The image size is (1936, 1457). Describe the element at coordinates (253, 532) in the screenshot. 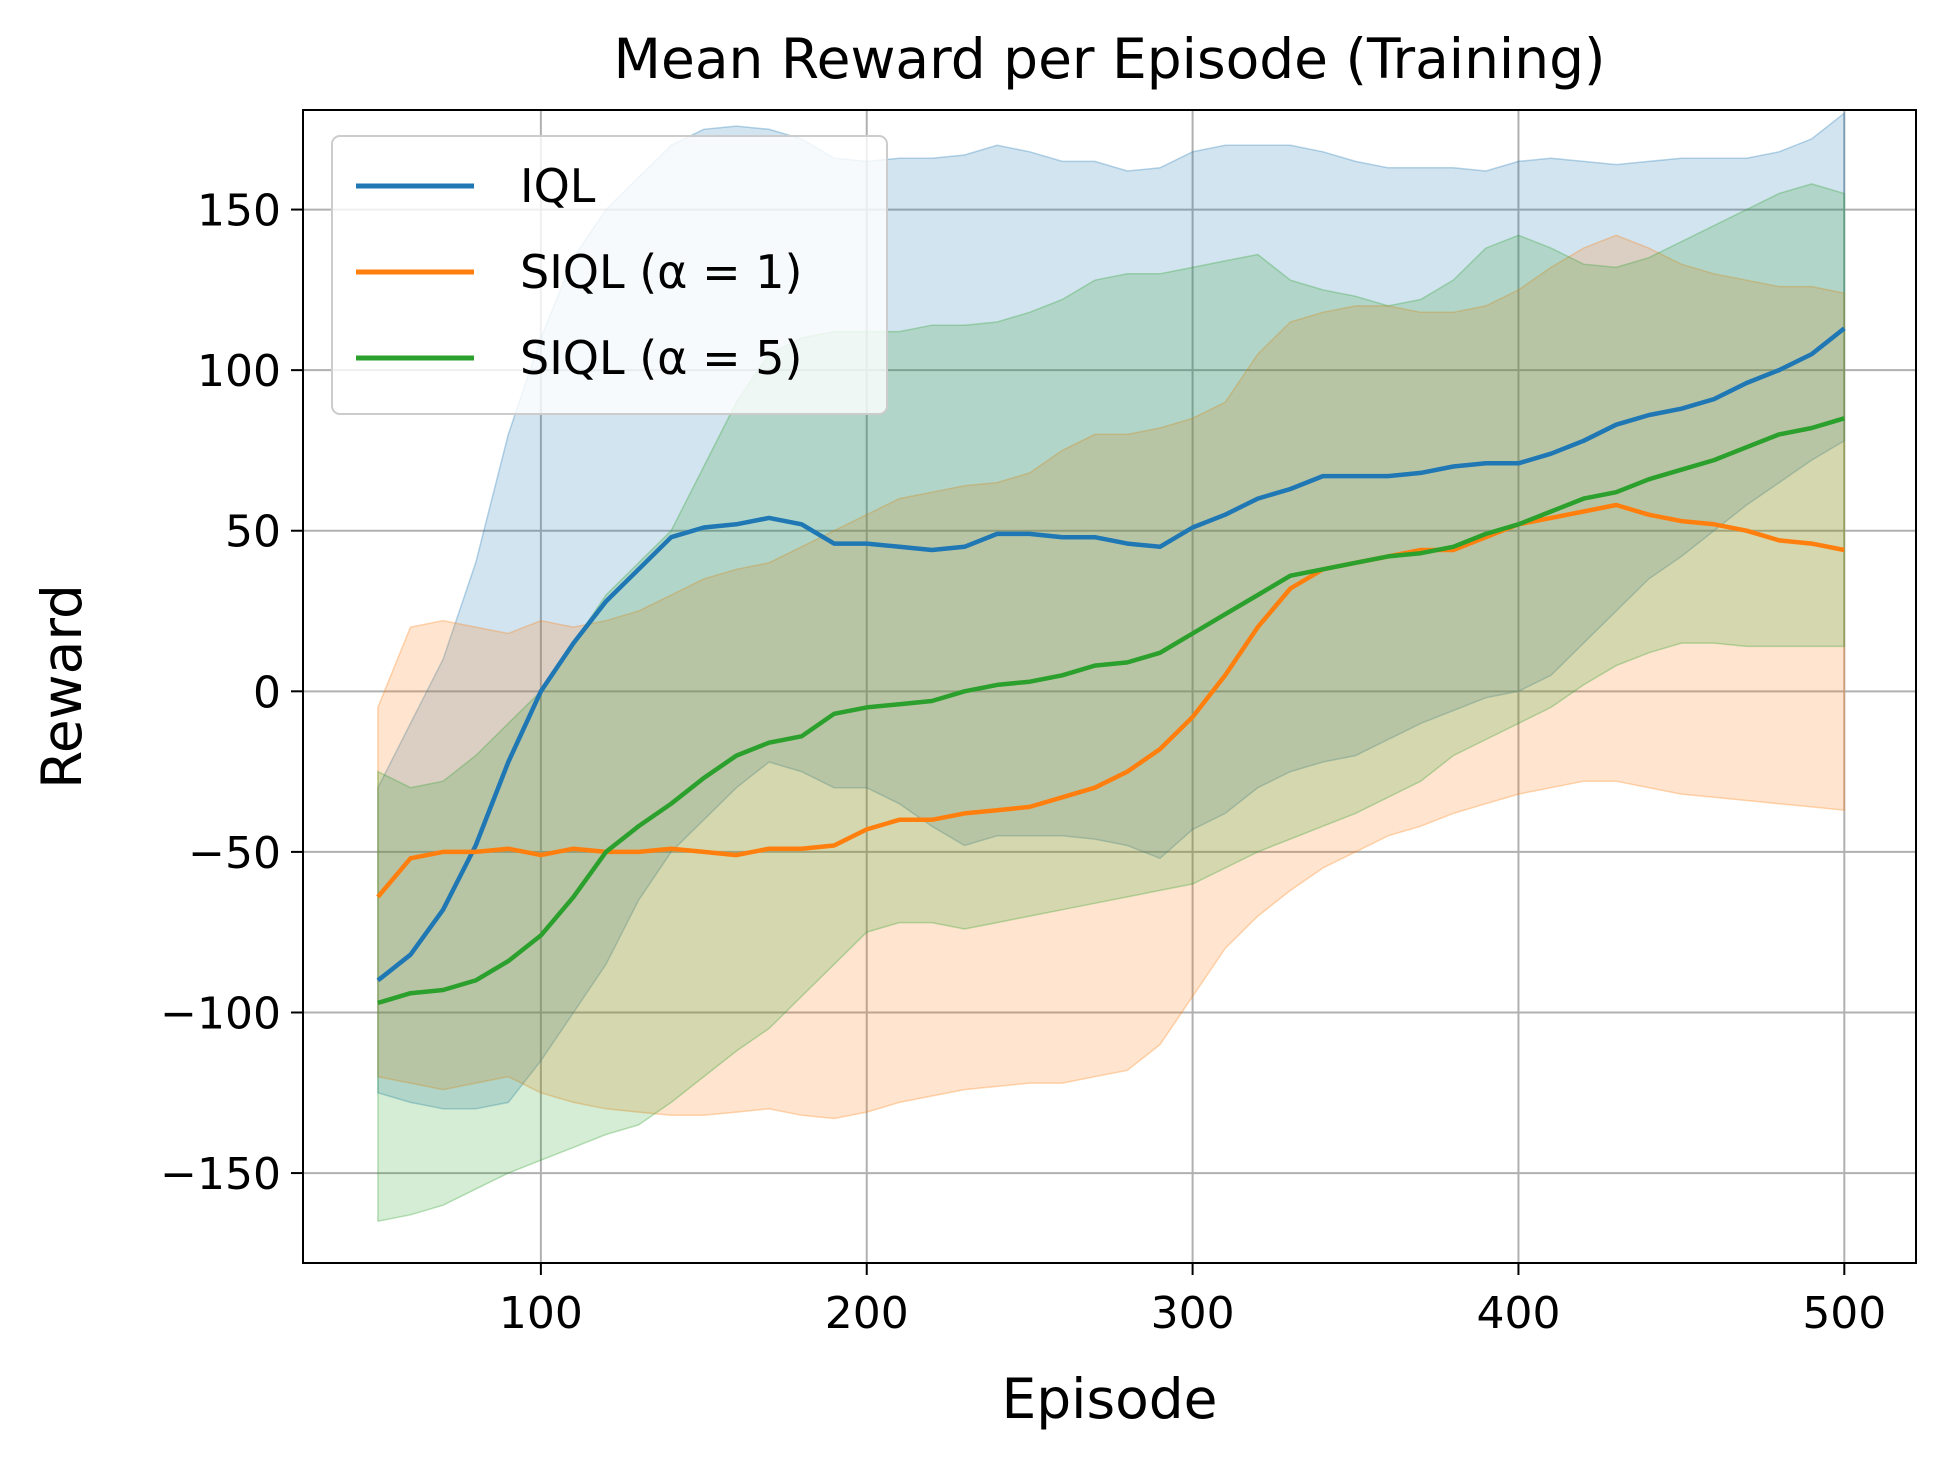

I see `y-tick-label: 50` at that location.